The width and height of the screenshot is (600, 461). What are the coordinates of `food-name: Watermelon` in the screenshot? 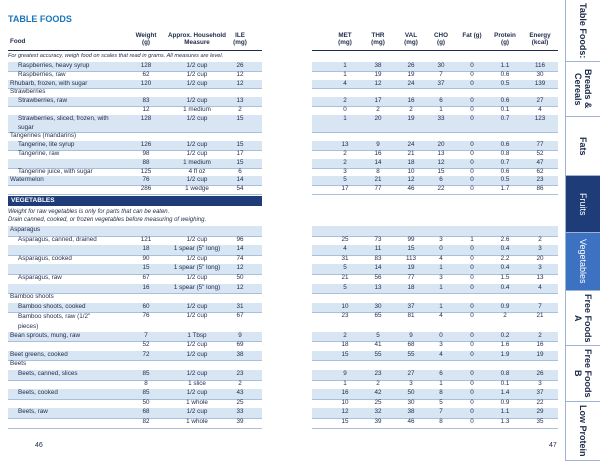 It's located at (27, 180).